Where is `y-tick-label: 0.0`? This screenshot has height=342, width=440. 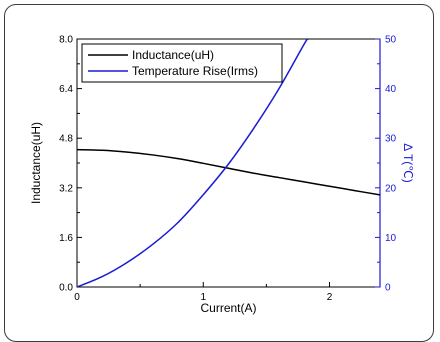
y-tick-label: 0.0 is located at coordinates (66, 288).